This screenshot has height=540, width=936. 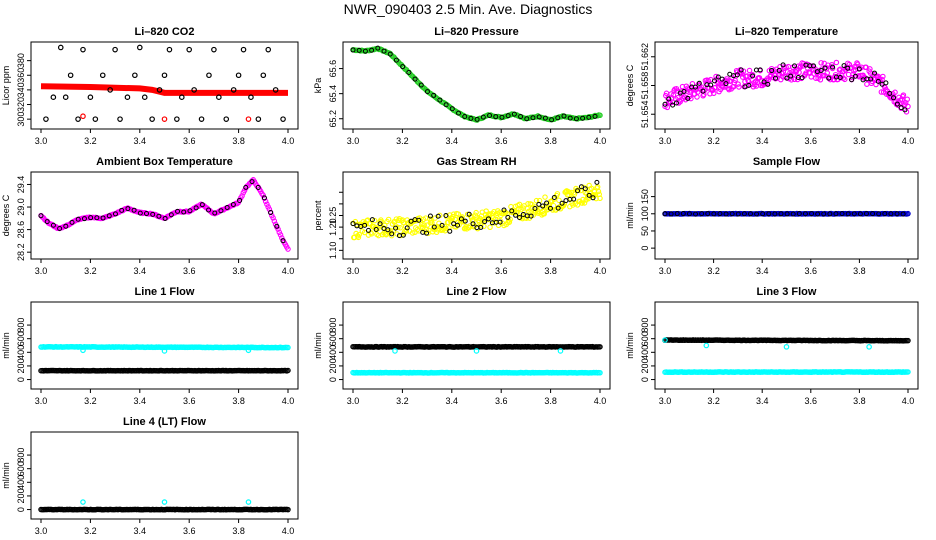 What do you see at coordinates (787, 292) in the screenshot?
I see `panel-title: Line 3 Flow` at bounding box center [787, 292].